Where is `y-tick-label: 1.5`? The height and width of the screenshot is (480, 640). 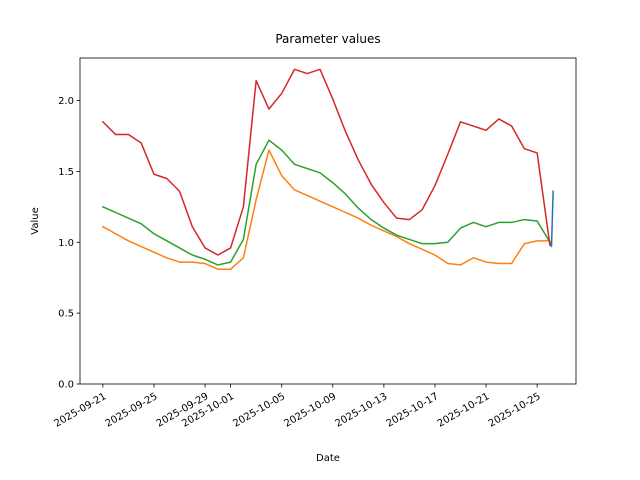 y-tick-label: 1.5 is located at coordinates (66, 172).